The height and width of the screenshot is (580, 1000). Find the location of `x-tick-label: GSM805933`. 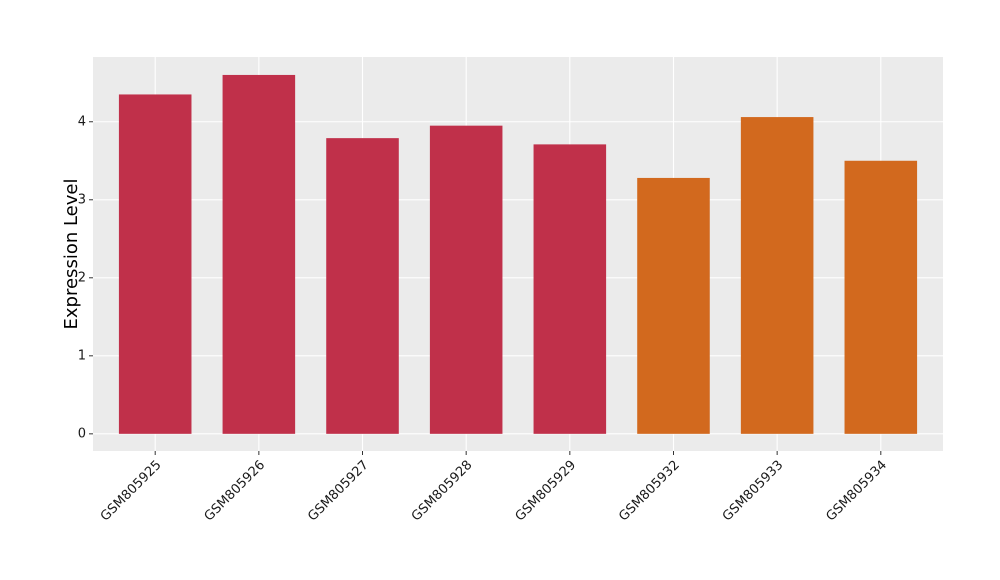

x-tick-label: GSM805933 is located at coordinates (753, 491).